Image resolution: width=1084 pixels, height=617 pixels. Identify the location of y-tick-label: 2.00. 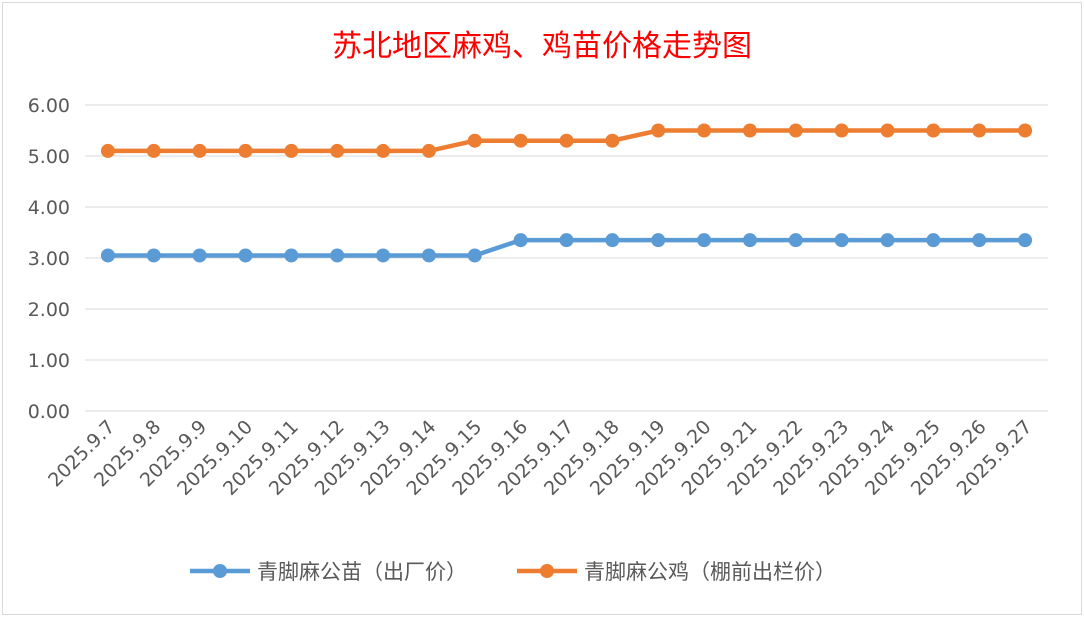
(49, 310).